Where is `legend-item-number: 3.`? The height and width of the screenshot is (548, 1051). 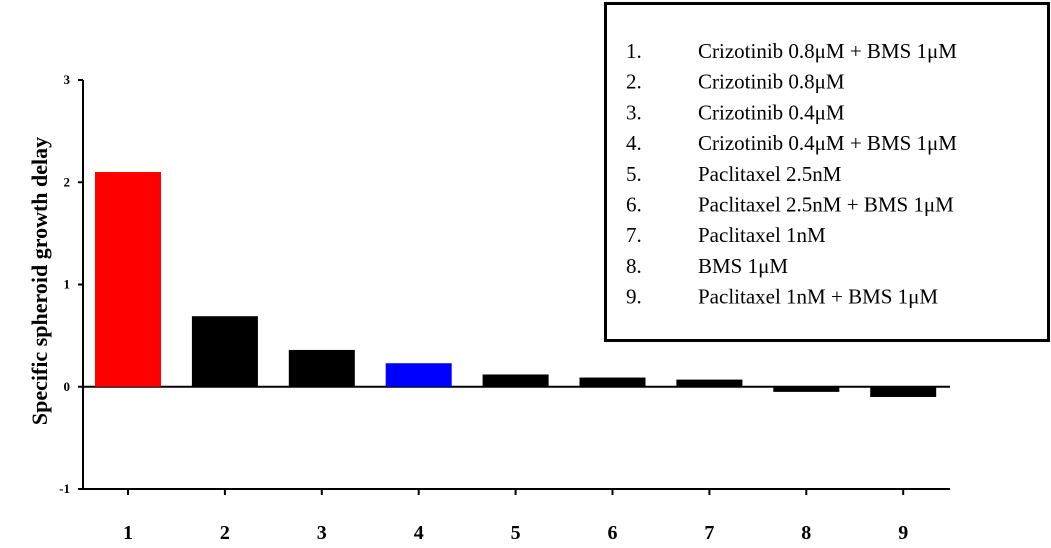 legend-item-number: 3. is located at coordinates (634, 112).